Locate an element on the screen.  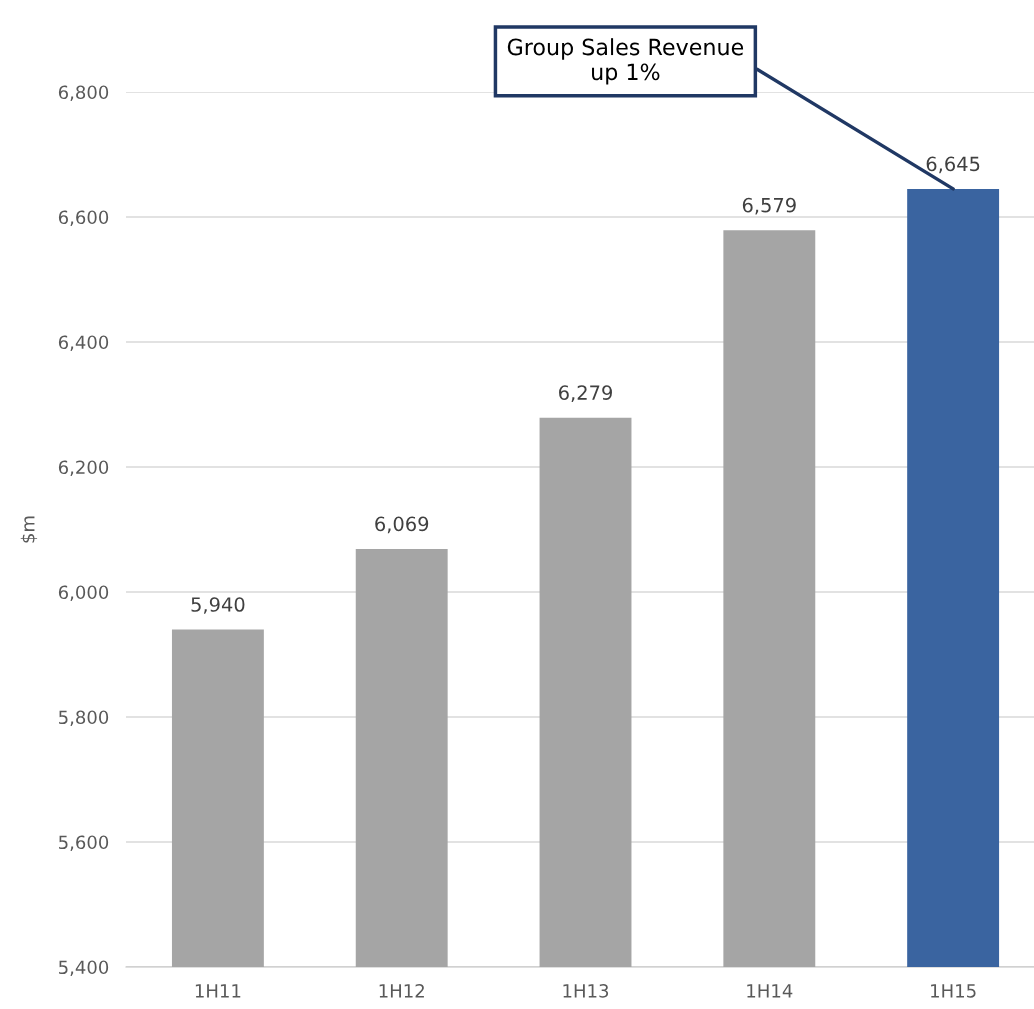
x-tick-label: 1H14 is located at coordinates (770, 991).